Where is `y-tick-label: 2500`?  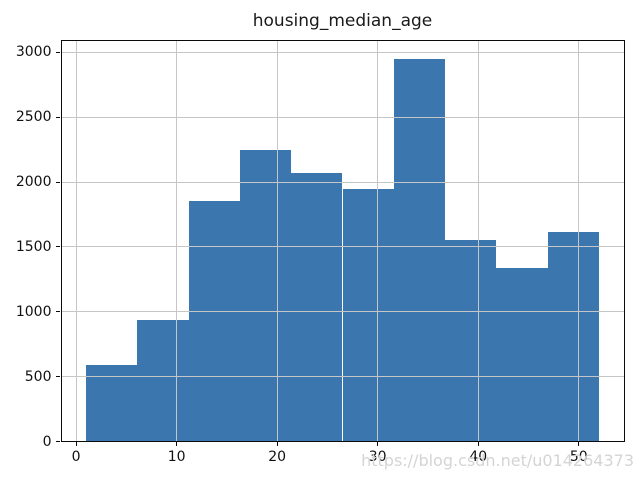 y-tick-label: 2500 is located at coordinates (33, 117).